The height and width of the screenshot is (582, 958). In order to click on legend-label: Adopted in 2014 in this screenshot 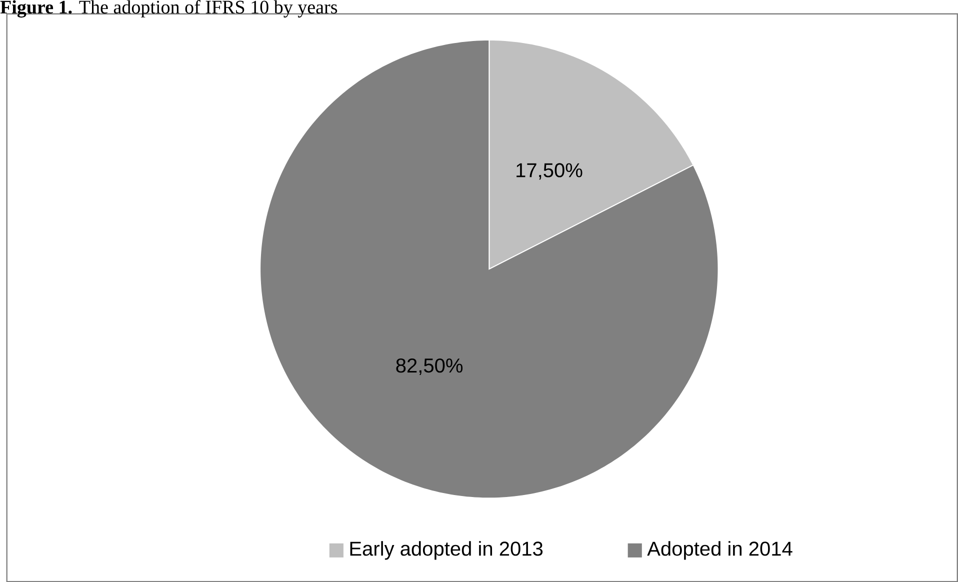, I will do `click(719, 550)`.